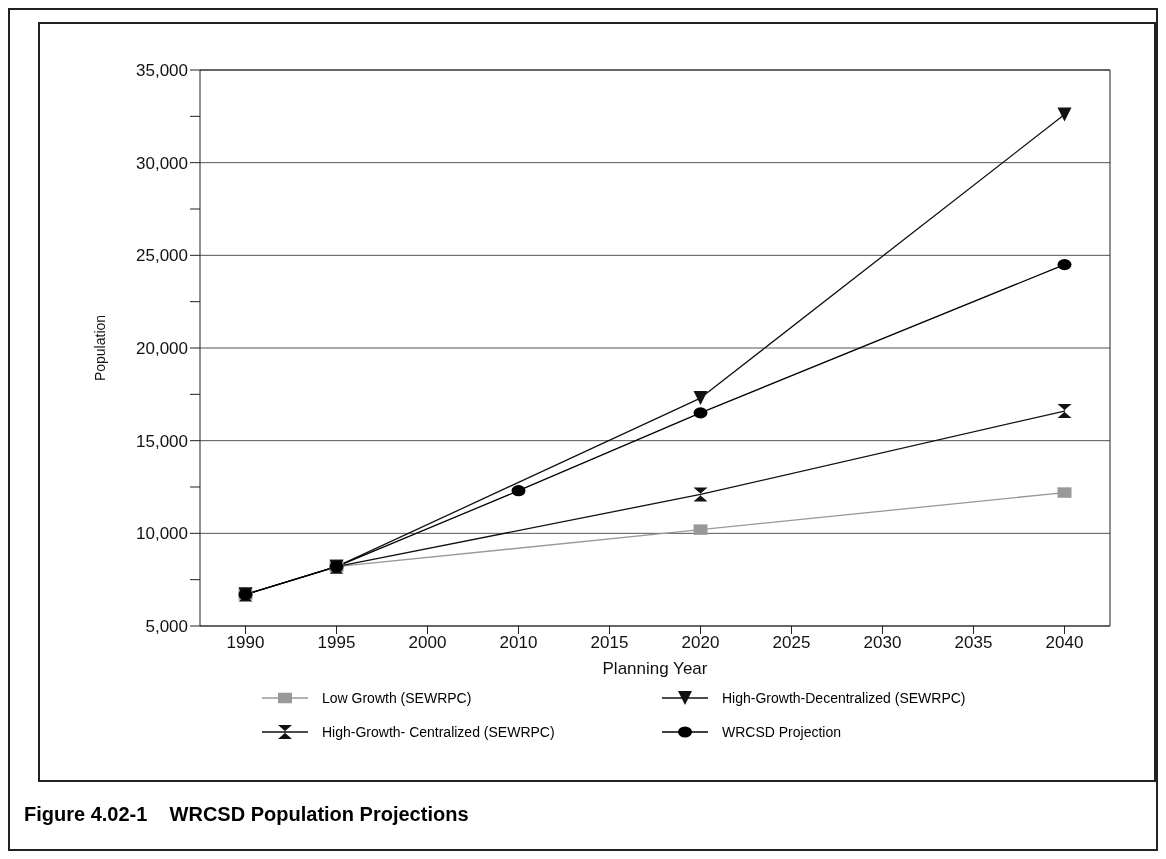 Image resolution: width=1166 pixels, height=859 pixels. I want to click on y-tick-label: 15,000, so click(162, 441).